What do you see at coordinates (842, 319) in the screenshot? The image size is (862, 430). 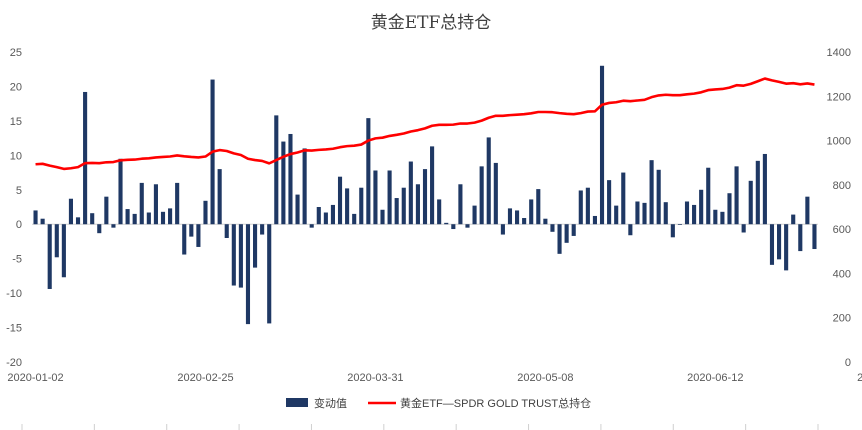 I see `right-tick-label: 200` at bounding box center [842, 319].